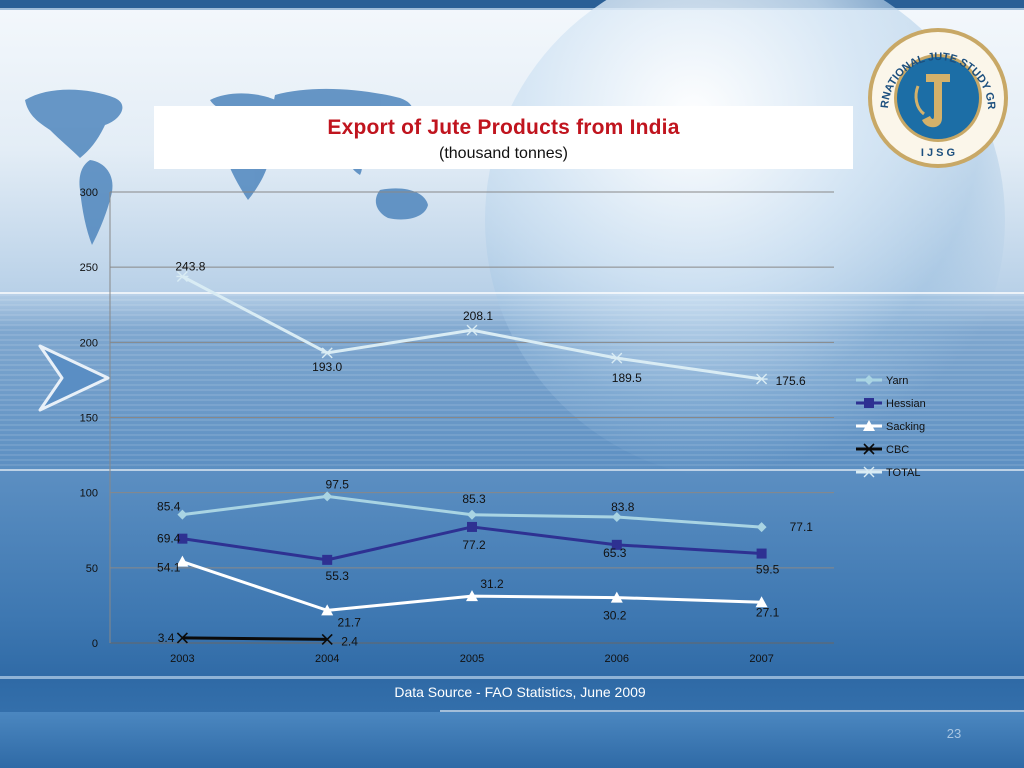  I want to click on legend-label-yarn: Yarn, so click(897, 381).